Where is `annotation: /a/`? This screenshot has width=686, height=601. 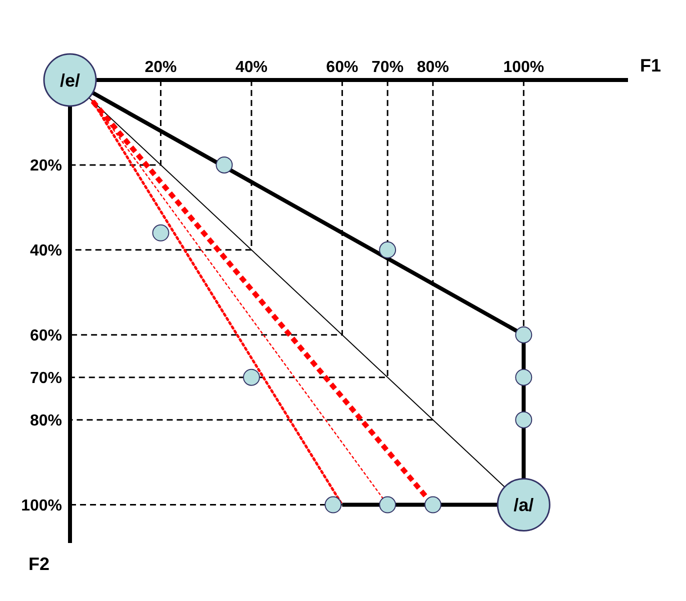
annotation: /a/ is located at coordinates (524, 505).